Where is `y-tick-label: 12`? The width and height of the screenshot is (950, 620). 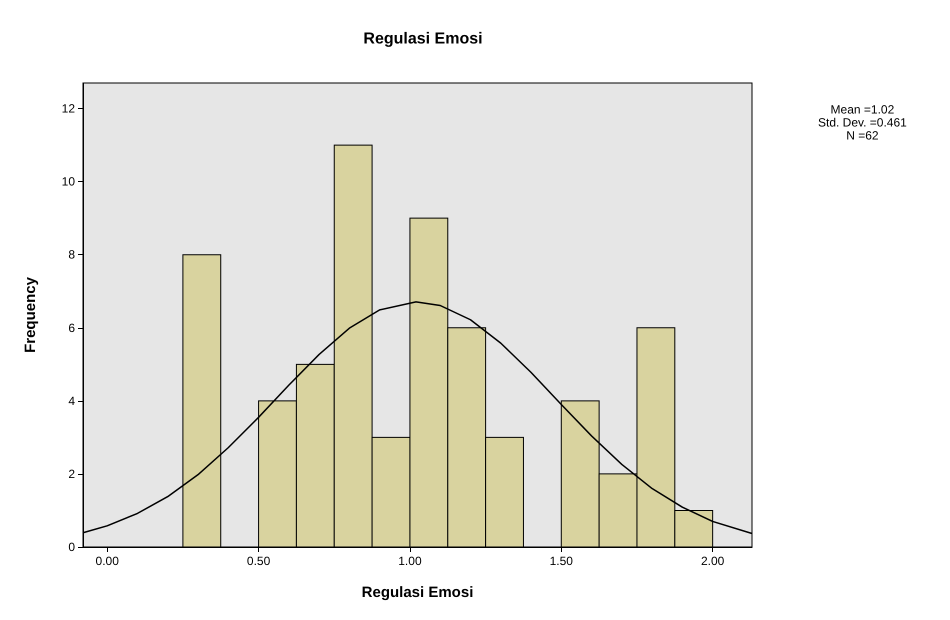
y-tick-label: 12 is located at coordinates (69, 109).